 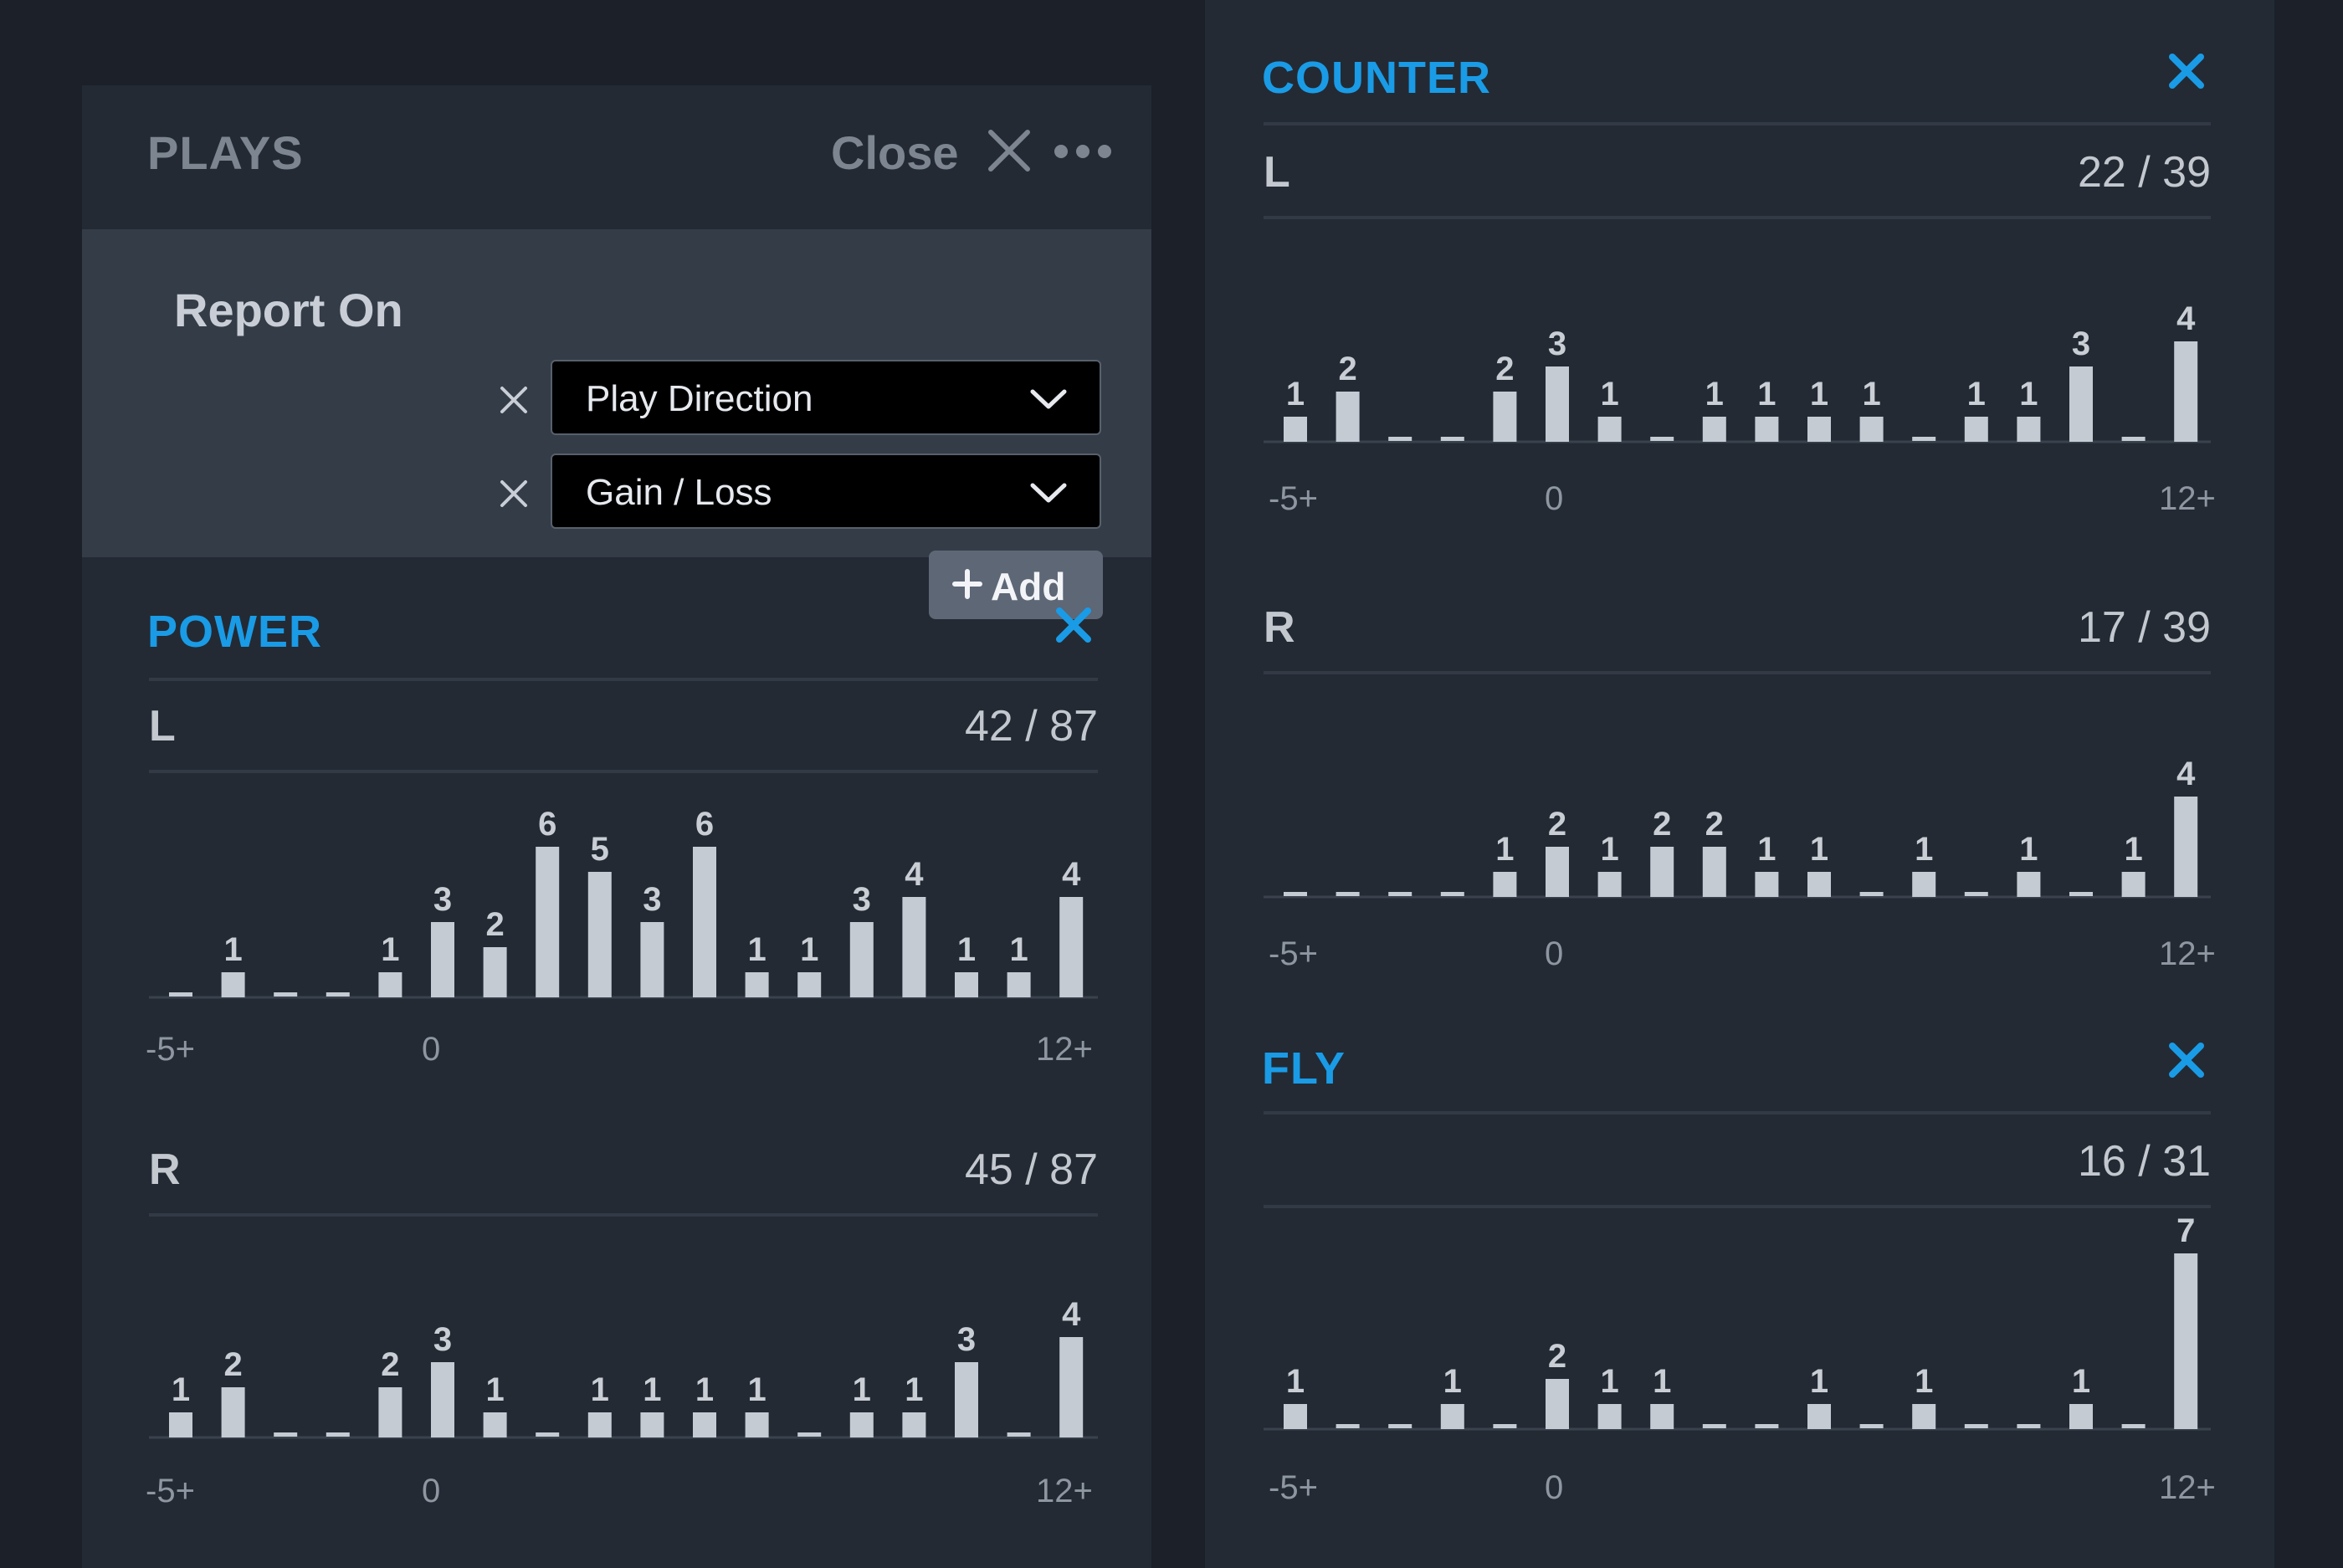 What do you see at coordinates (235, 632) in the screenshot?
I see `section-title-power: POWER` at bounding box center [235, 632].